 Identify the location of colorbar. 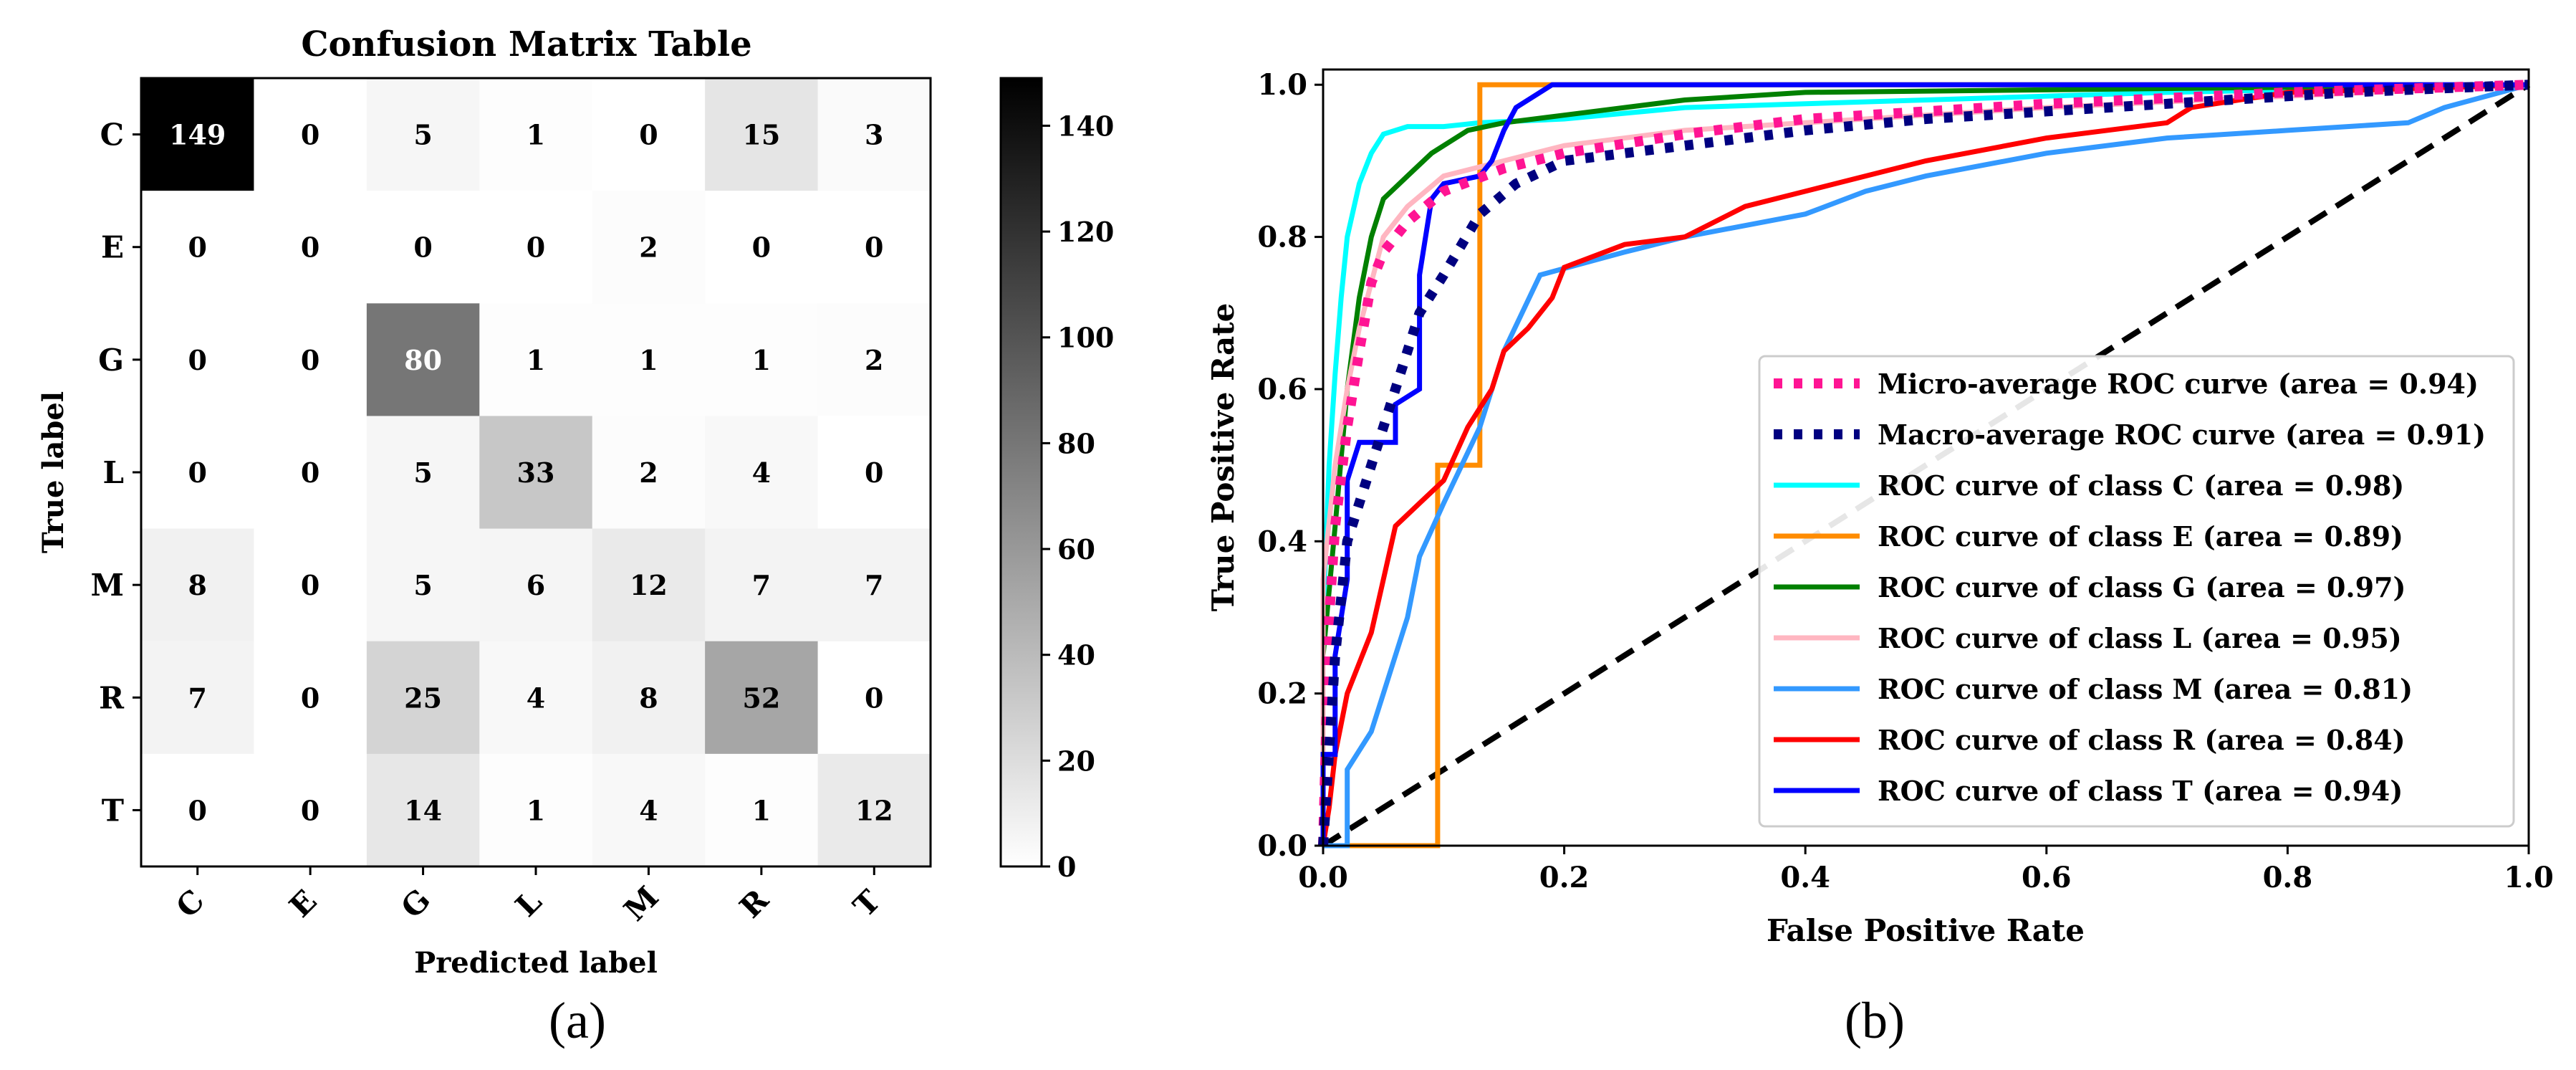
(1021, 472).